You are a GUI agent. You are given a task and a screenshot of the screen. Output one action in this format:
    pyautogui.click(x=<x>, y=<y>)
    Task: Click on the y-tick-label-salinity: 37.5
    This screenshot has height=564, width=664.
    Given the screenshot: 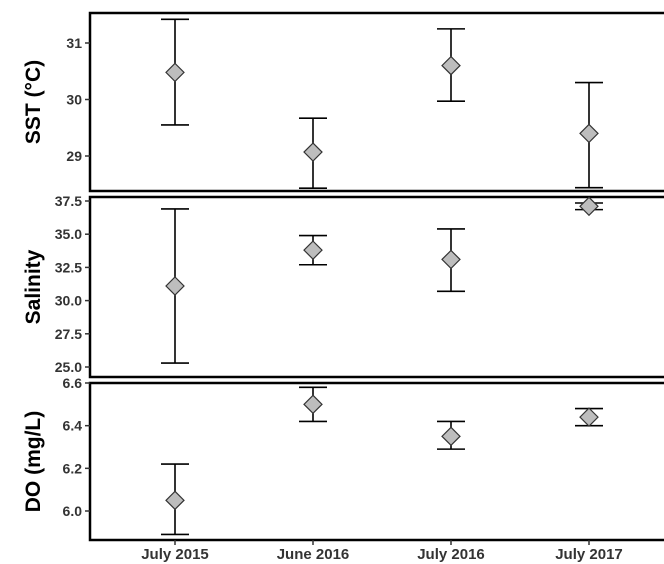 What is the action you would take?
    pyautogui.click(x=68, y=201)
    